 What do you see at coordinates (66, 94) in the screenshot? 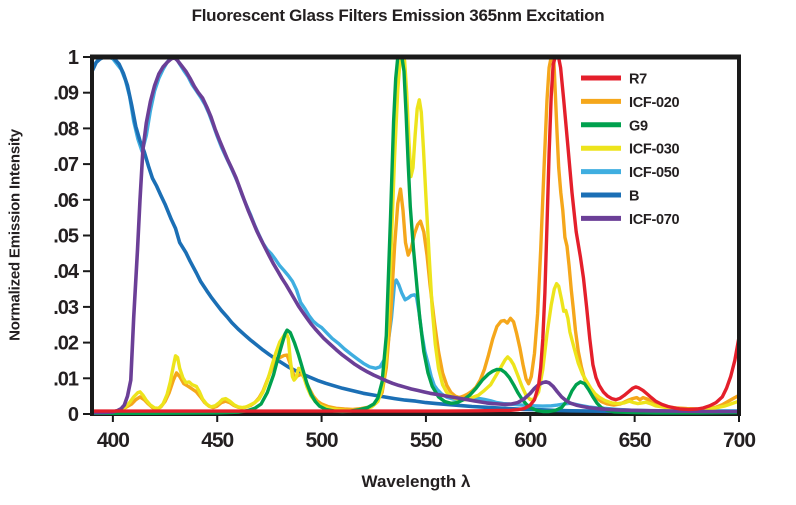
I see `y-tick-label: .09` at bounding box center [66, 94].